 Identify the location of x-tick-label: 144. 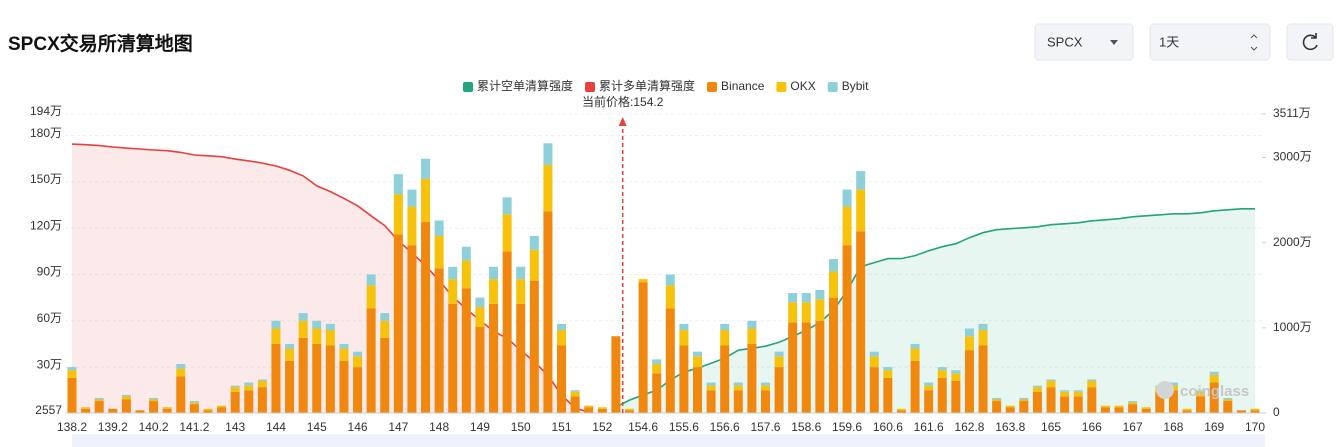
(276, 427).